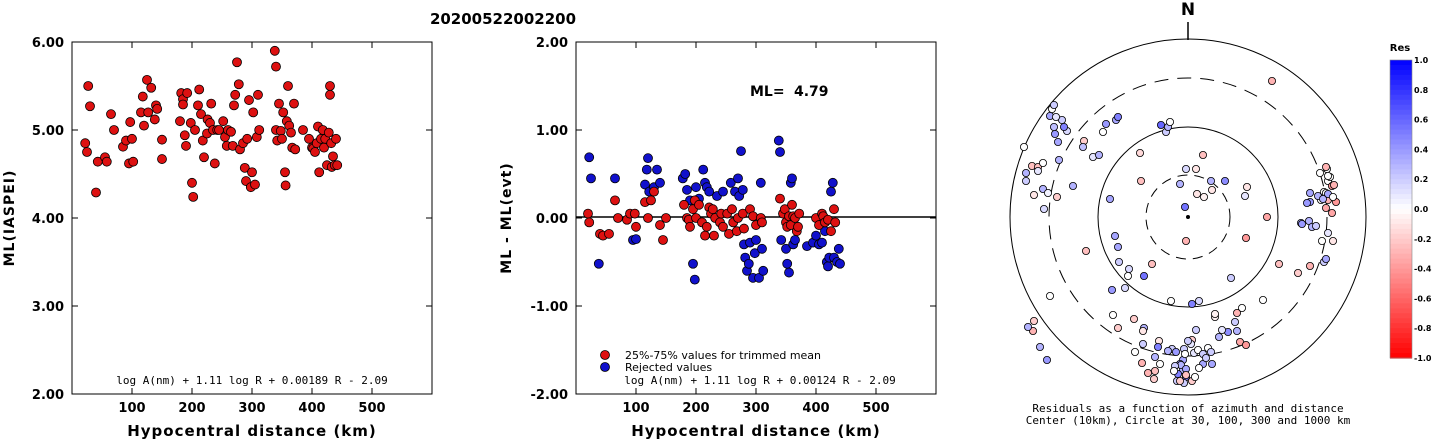  Describe the element at coordinates (552, 131) in the screenshot. I see `y-tick-label: 1.00` at that location.